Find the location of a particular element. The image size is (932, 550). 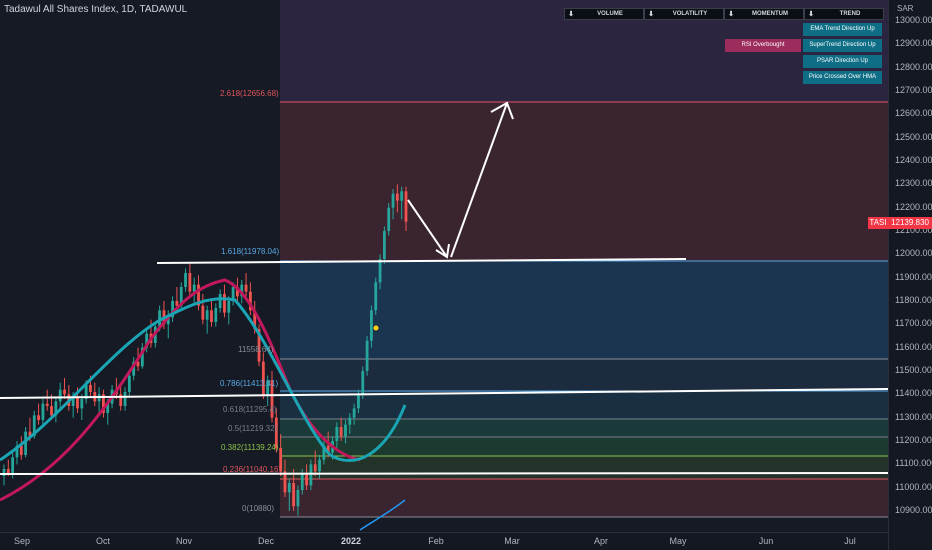

panel-header-momentum: ⬇ MOMENTUM is located at coordinates (764, 14).